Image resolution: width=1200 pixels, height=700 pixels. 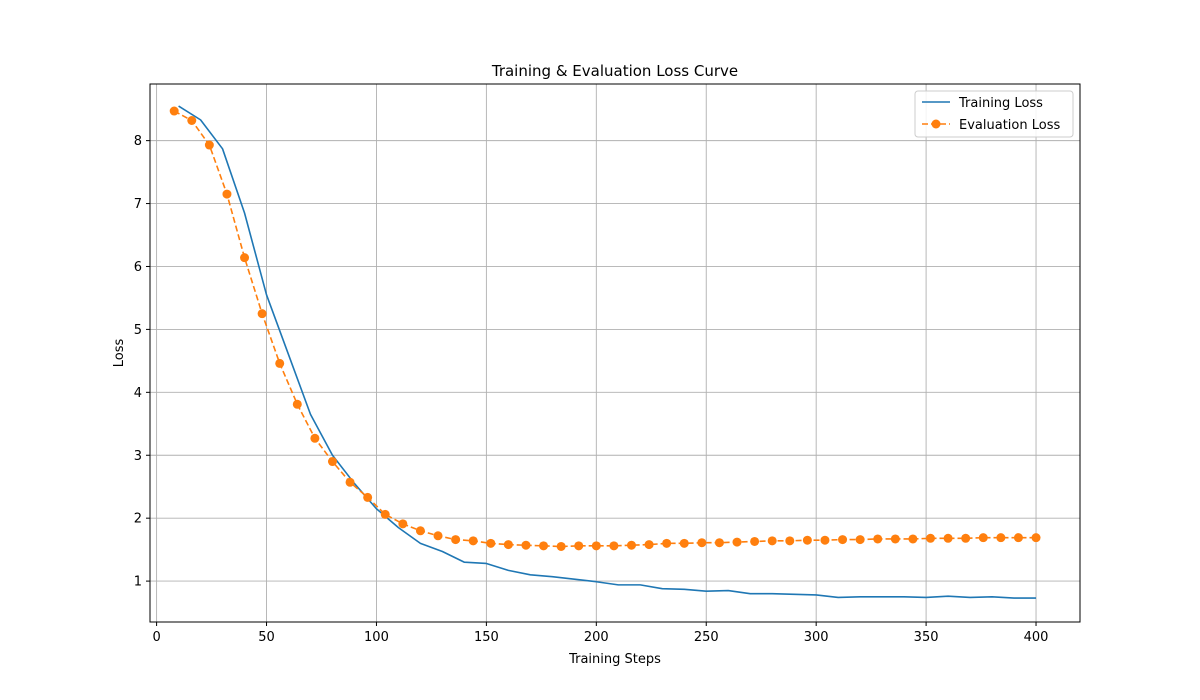 I want to click on x-tick-label: 100, so click(x=376, y=637).